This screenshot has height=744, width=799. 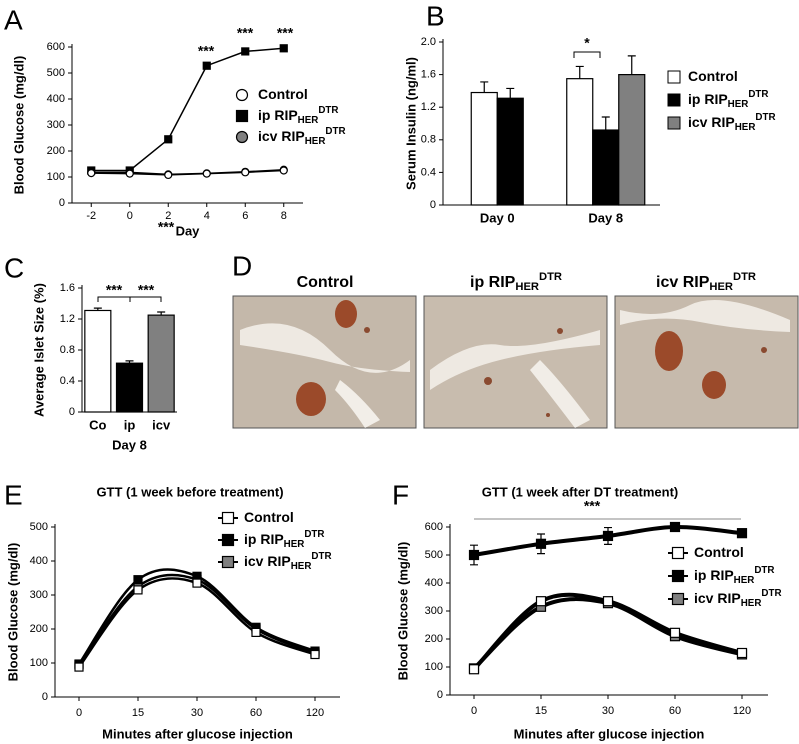 I want to click on annotation: *, so click(x=587, y=43).